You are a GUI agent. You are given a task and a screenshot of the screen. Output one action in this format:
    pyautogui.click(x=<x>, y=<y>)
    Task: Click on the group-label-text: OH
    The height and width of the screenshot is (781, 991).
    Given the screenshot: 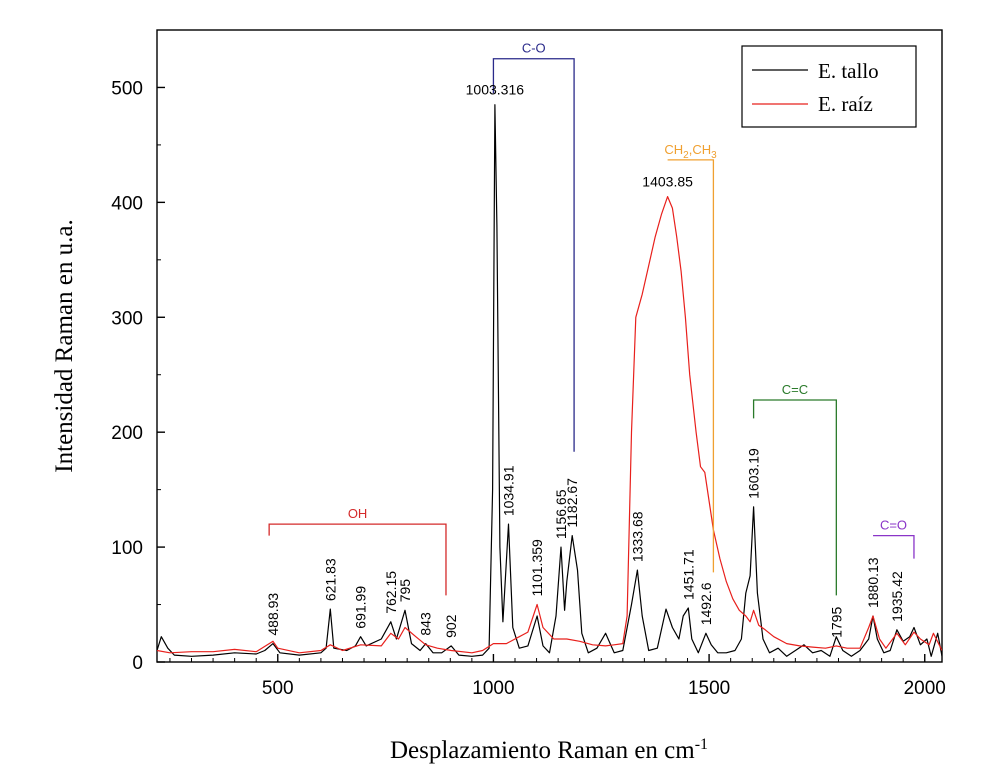 What is the action you would take?
    pyautogui.click(x=358, y=513)
    